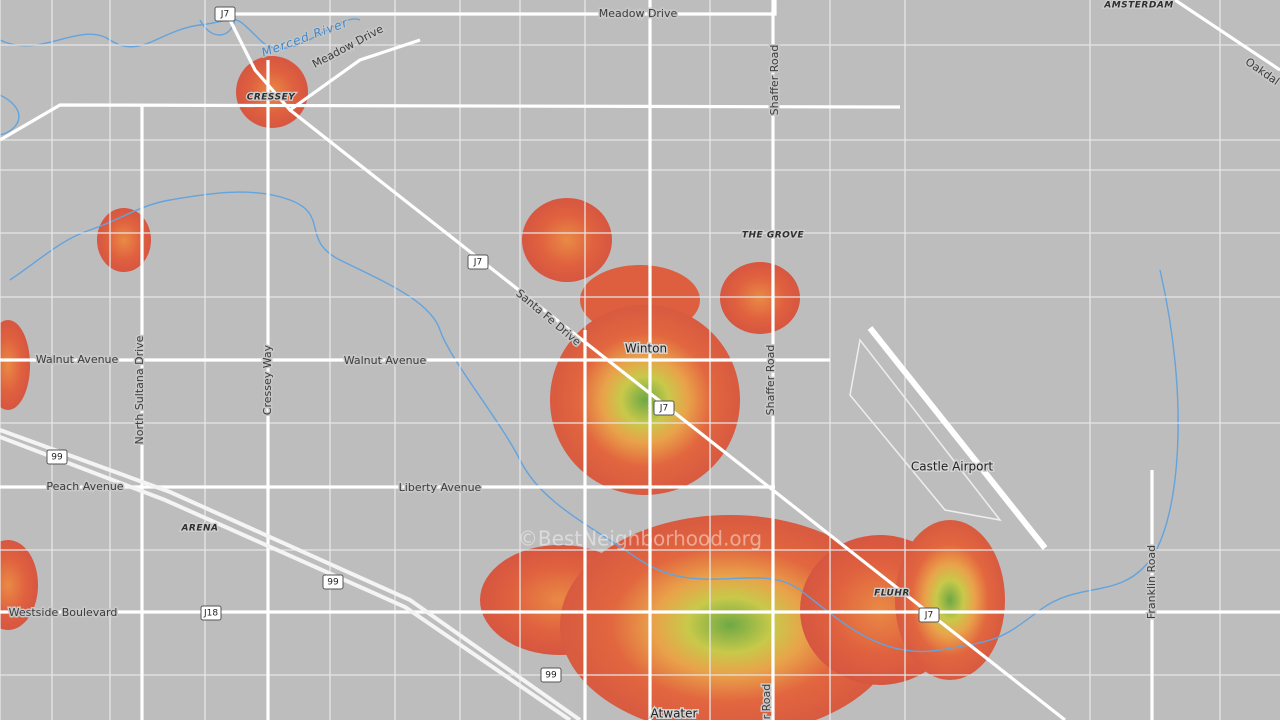  I want to click on road-label: Cressey Way, so click(267, 379).